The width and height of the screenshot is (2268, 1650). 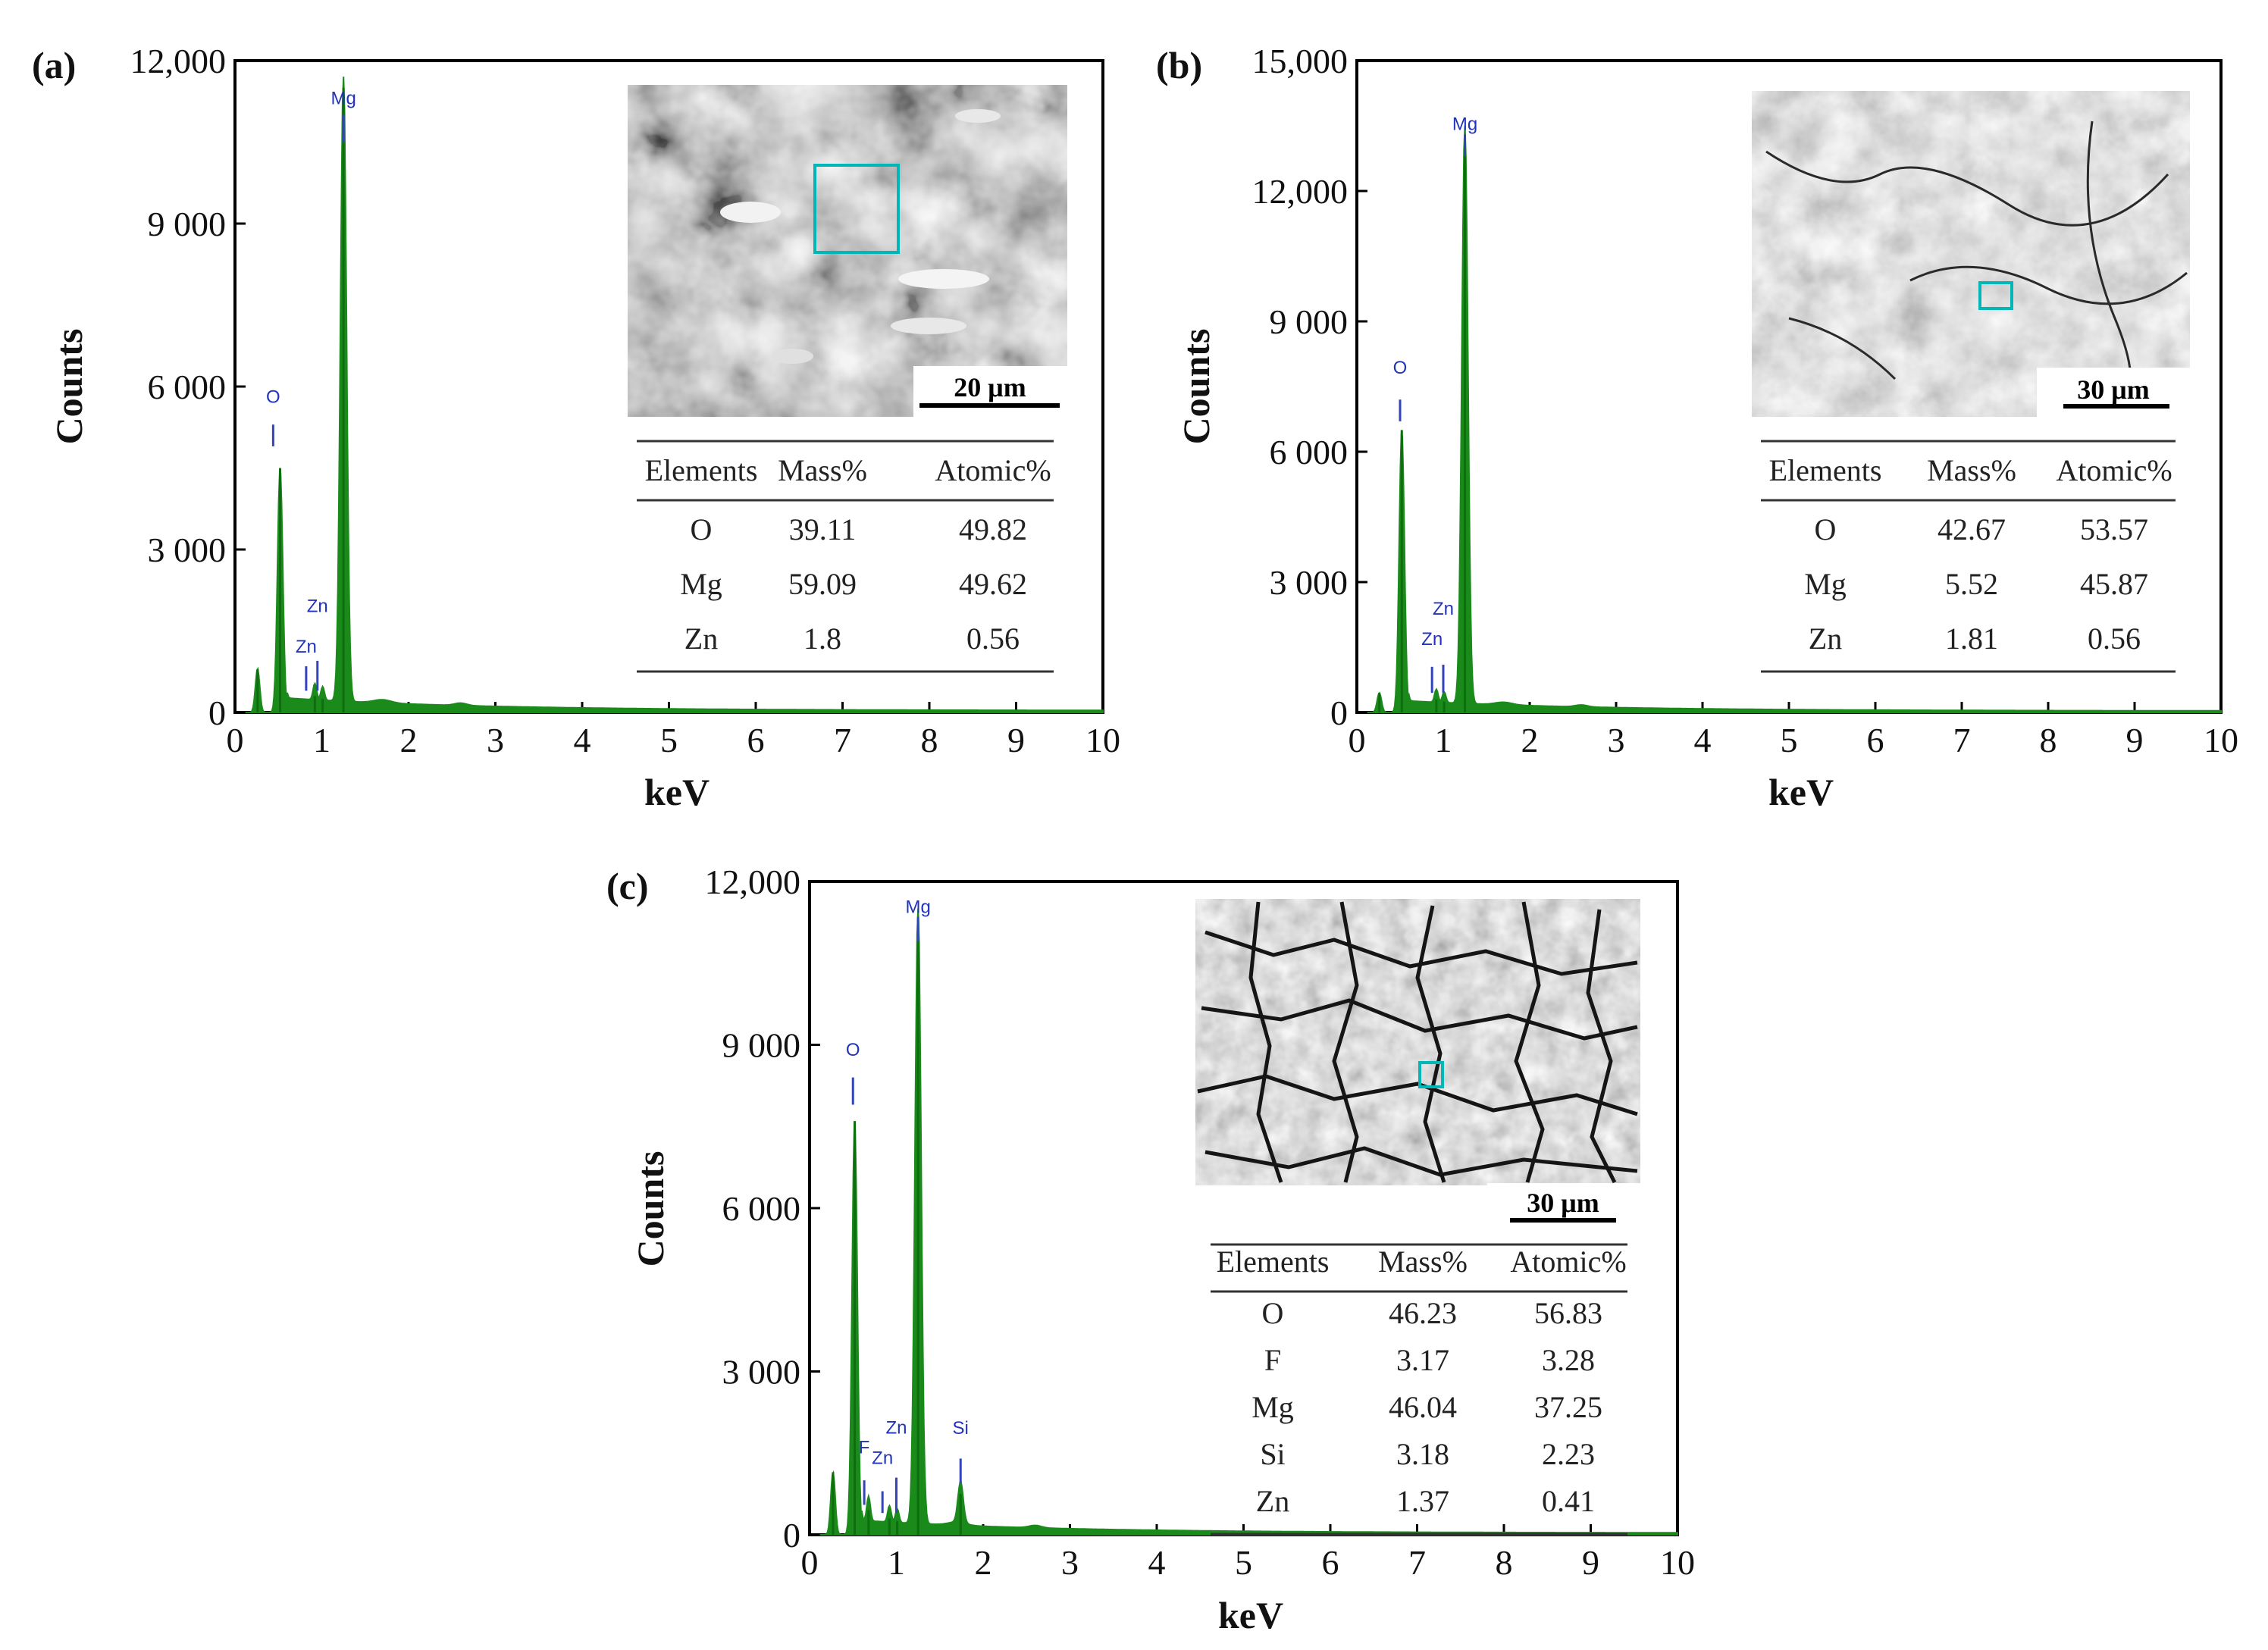 I want to click on micrograph-inset: 20 μm, so click(x=847, y=251).